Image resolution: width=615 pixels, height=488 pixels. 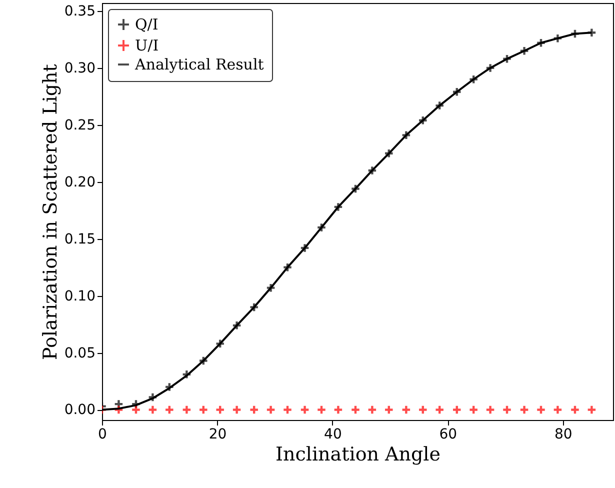 What do you see at coordinates (358, 455) in the screenshot?
I see `x-axis-title: Inclination Angle` at bounding box center [358, 455].